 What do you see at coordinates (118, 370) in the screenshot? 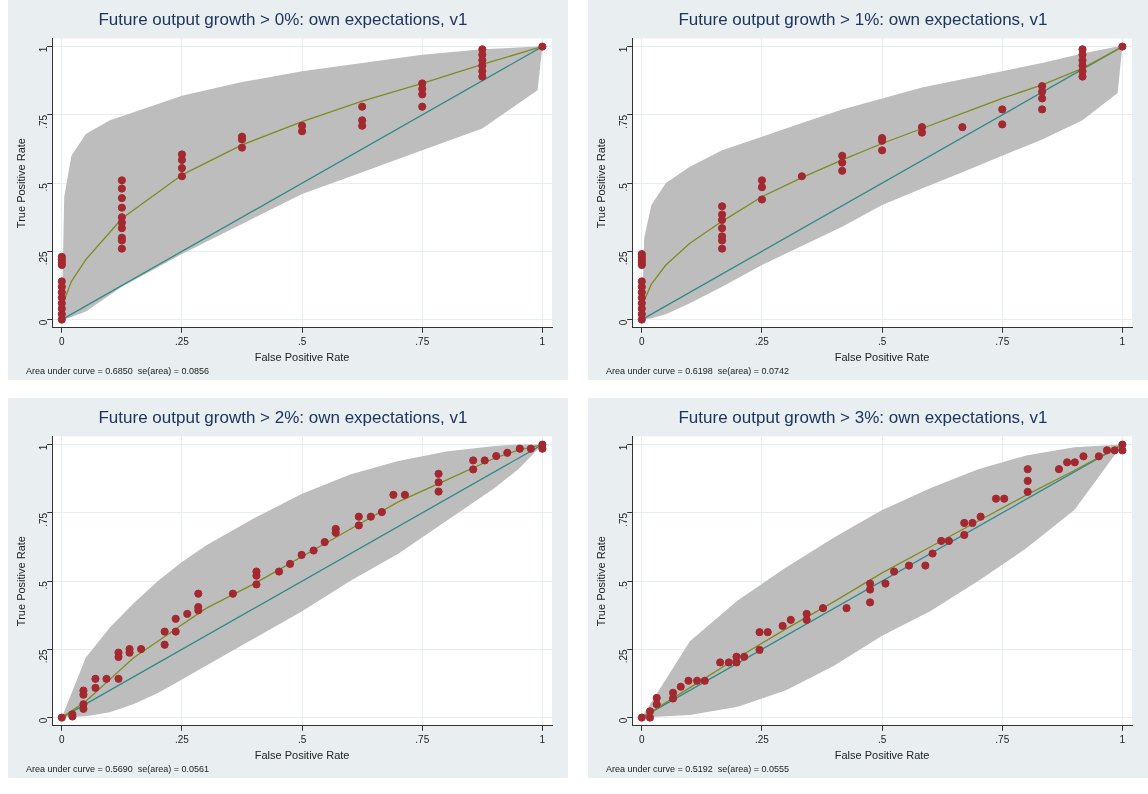
I see `text: Area under curve = 0.6850 se(area) = 0.0856` at bounding box center [118, 370].